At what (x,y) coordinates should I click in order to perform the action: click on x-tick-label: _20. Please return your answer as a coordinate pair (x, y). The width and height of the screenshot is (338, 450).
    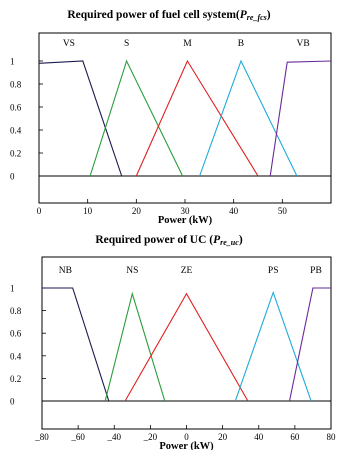
    Looking at the image, I should click on (150, 437).